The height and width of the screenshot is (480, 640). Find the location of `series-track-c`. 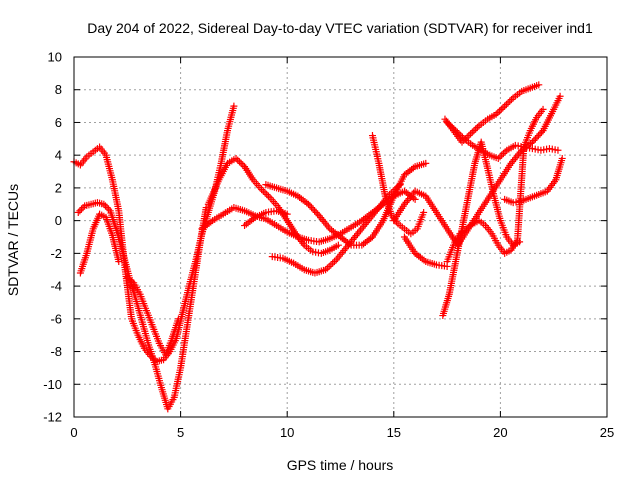

series-track-c is located at coordinates (99, 243).